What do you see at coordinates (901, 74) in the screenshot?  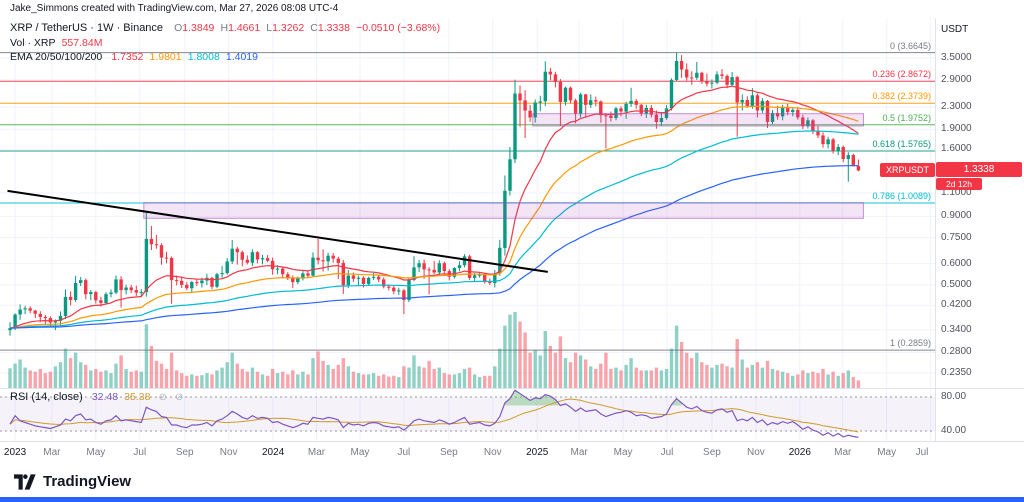 I see `fib-label: 0.236 (2.8672)` at bounding box center [901, 74].